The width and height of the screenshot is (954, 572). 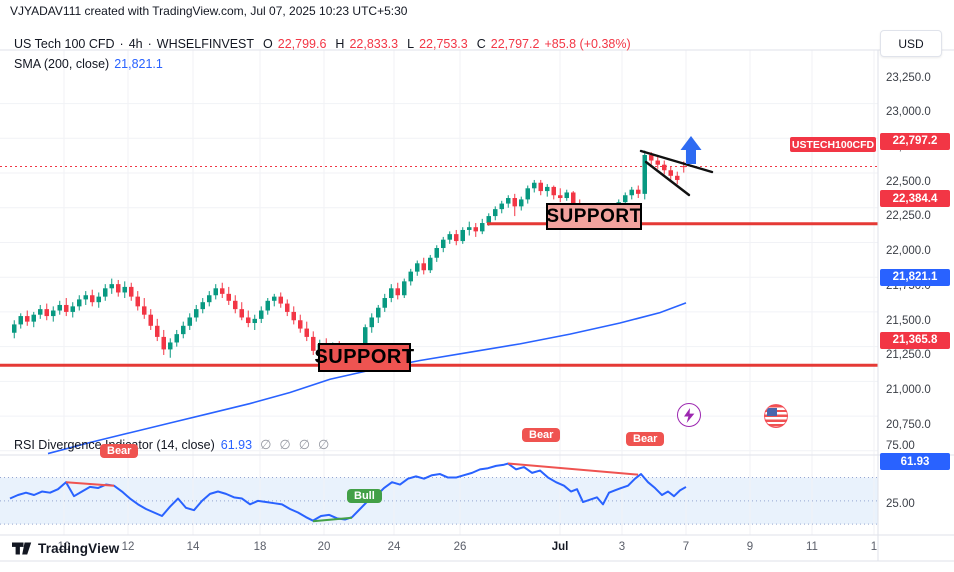 I want to click on high-key: H, so click(x=340, y=44).